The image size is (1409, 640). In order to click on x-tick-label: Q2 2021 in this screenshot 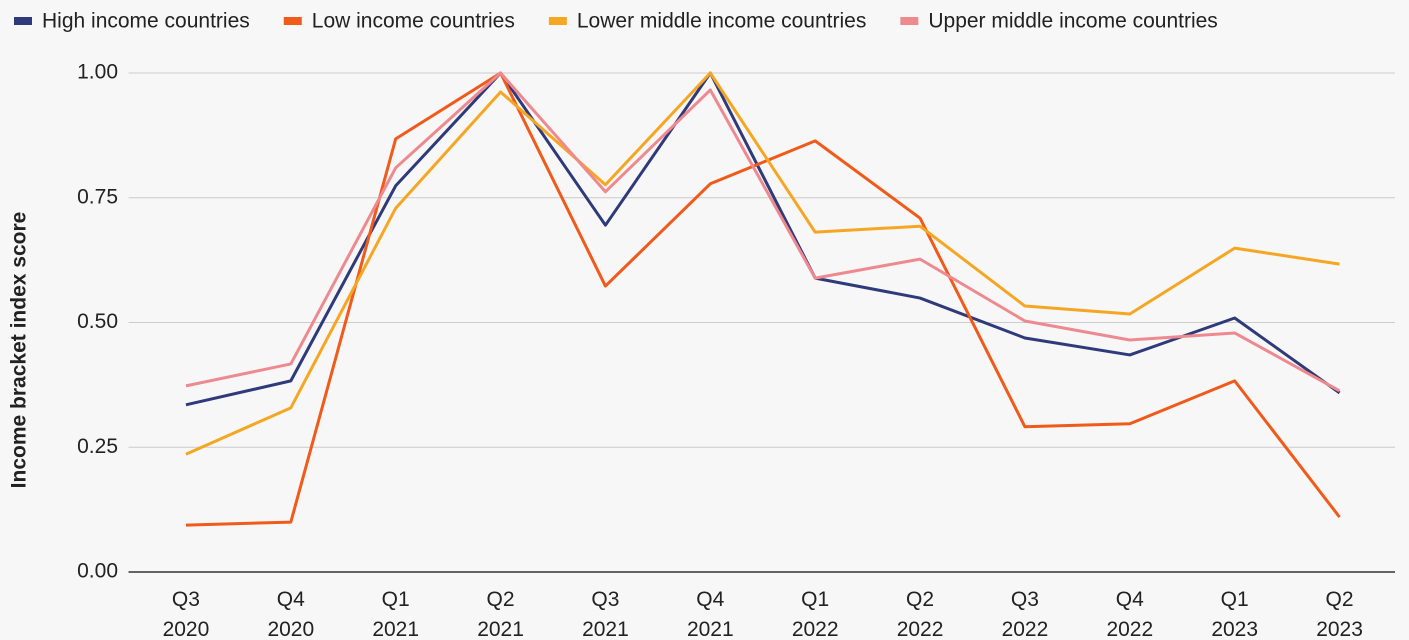, I will do `click(500, 614)`.